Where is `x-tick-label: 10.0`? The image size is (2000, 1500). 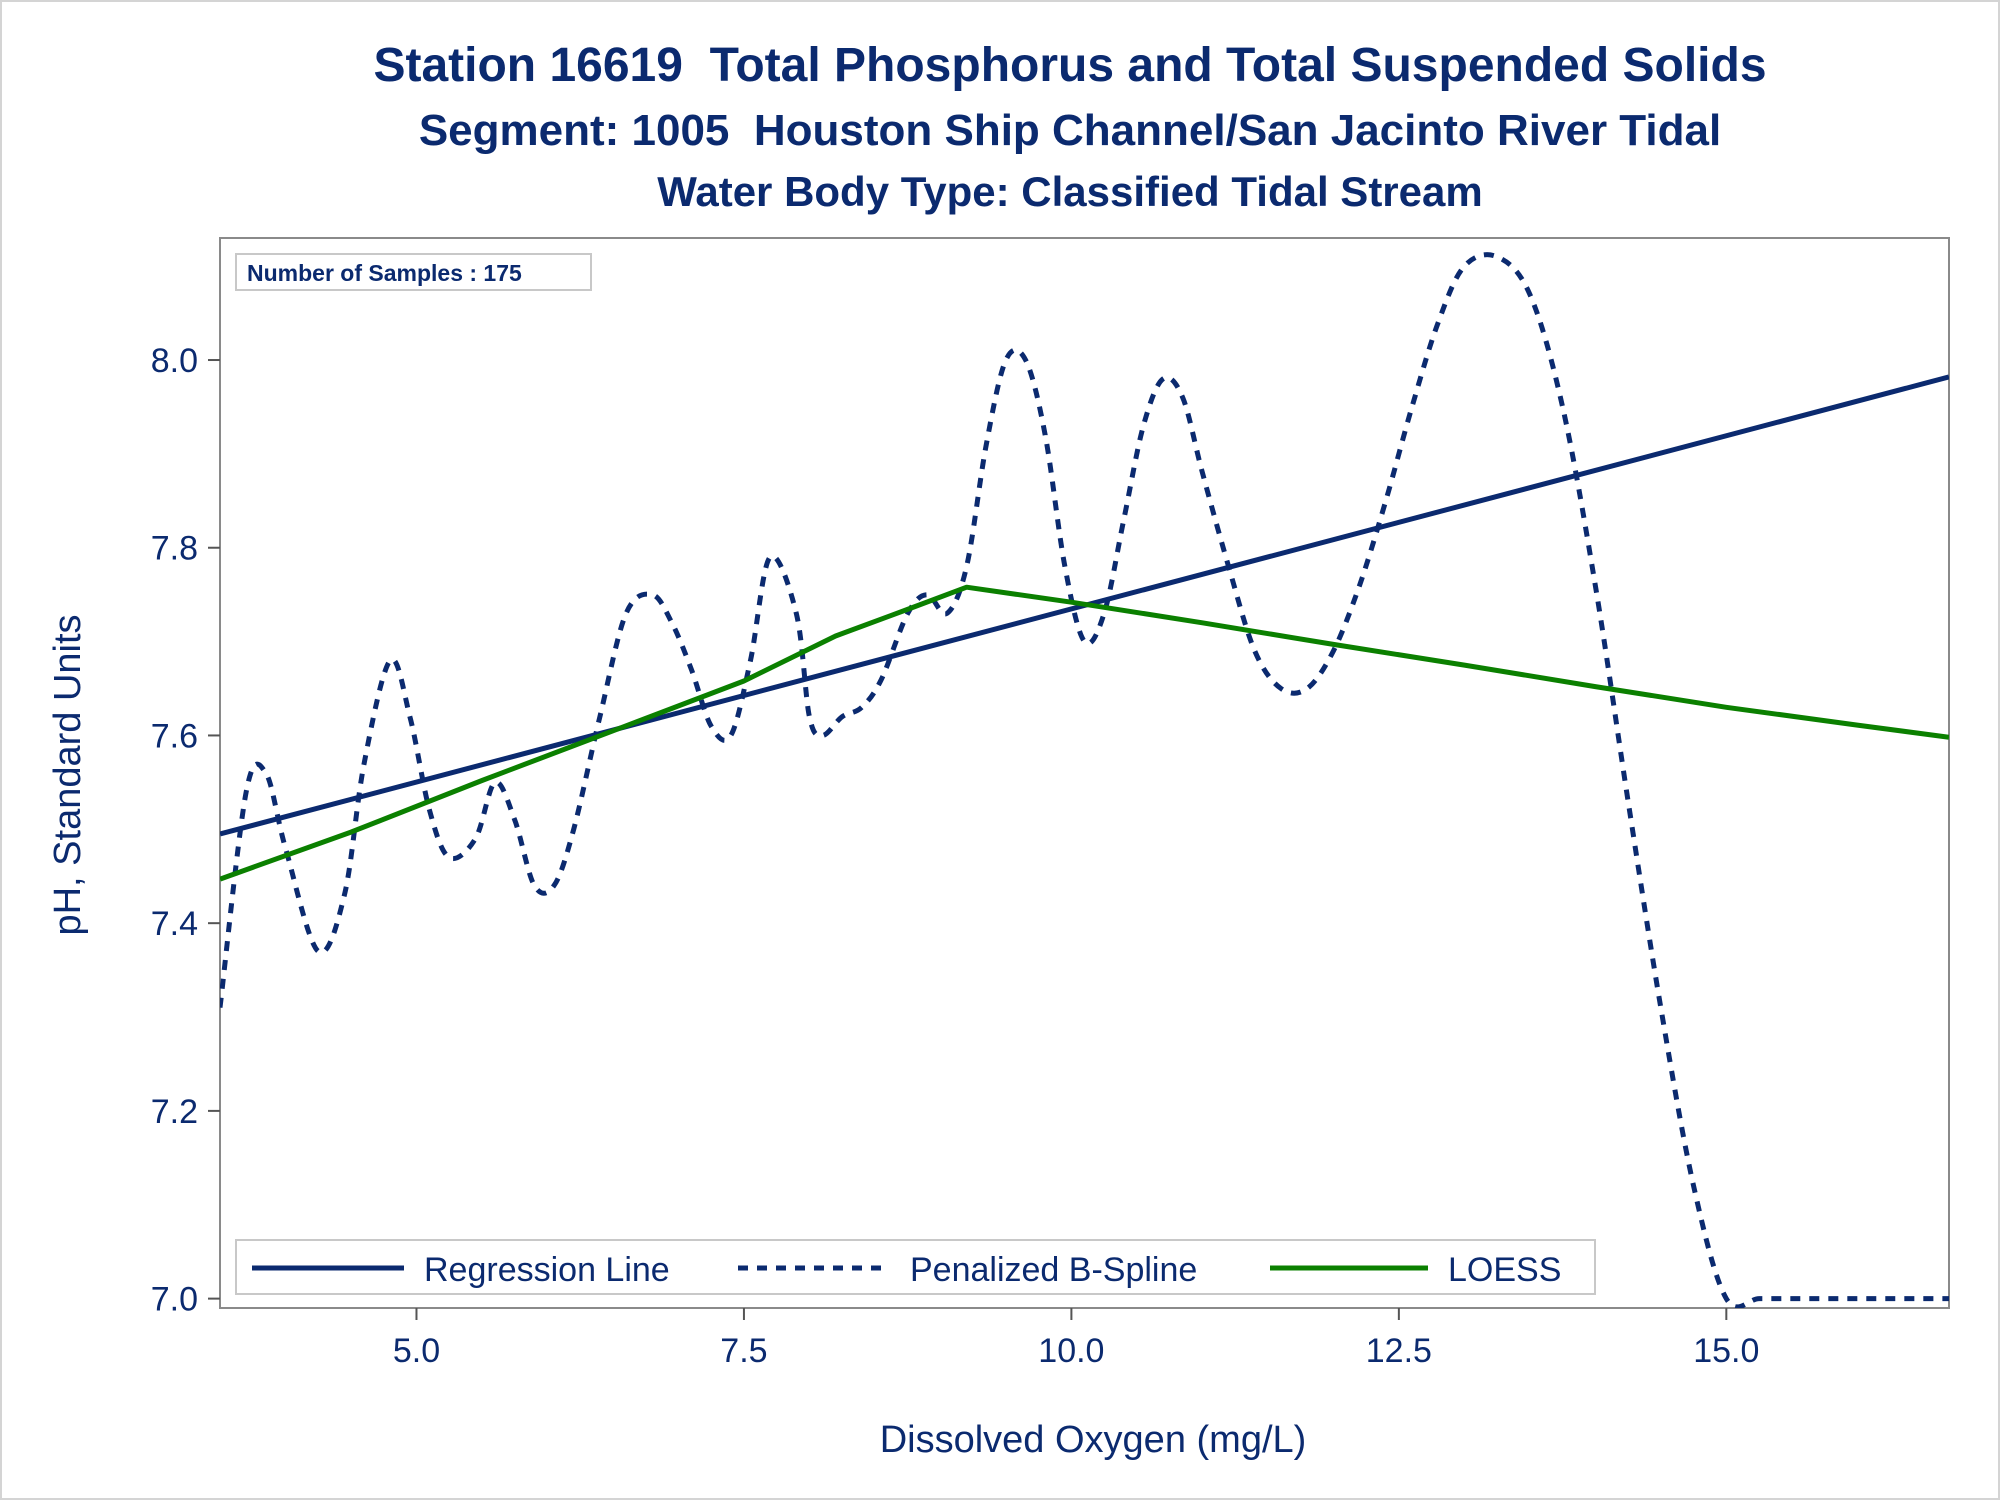
x-tick-label: 10.0 is located at coordinates (1071, 1351).